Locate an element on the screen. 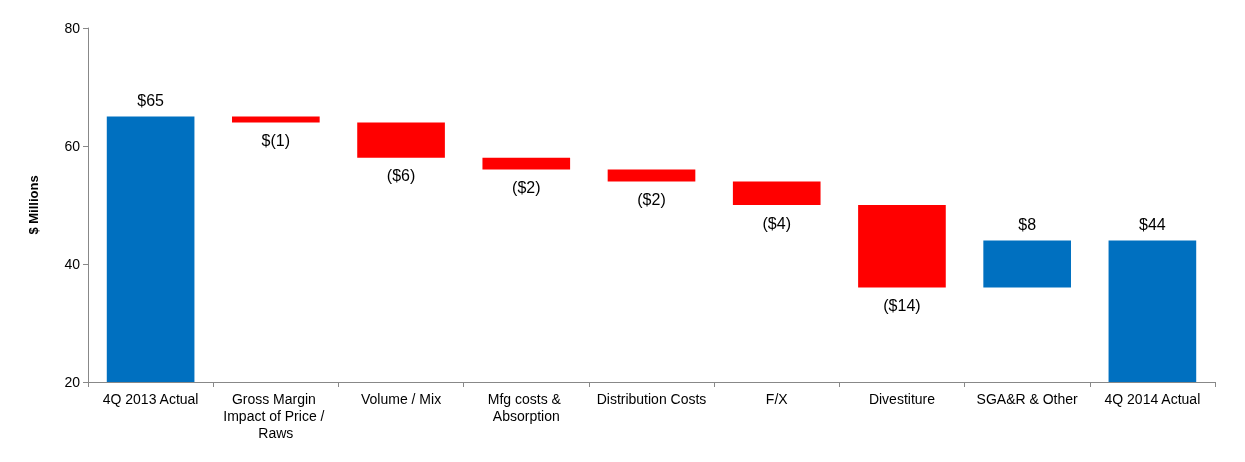 The image size is (1245, 462). x-tick-label: 4Q 2013 Actual is located at coordinates (150, 398).